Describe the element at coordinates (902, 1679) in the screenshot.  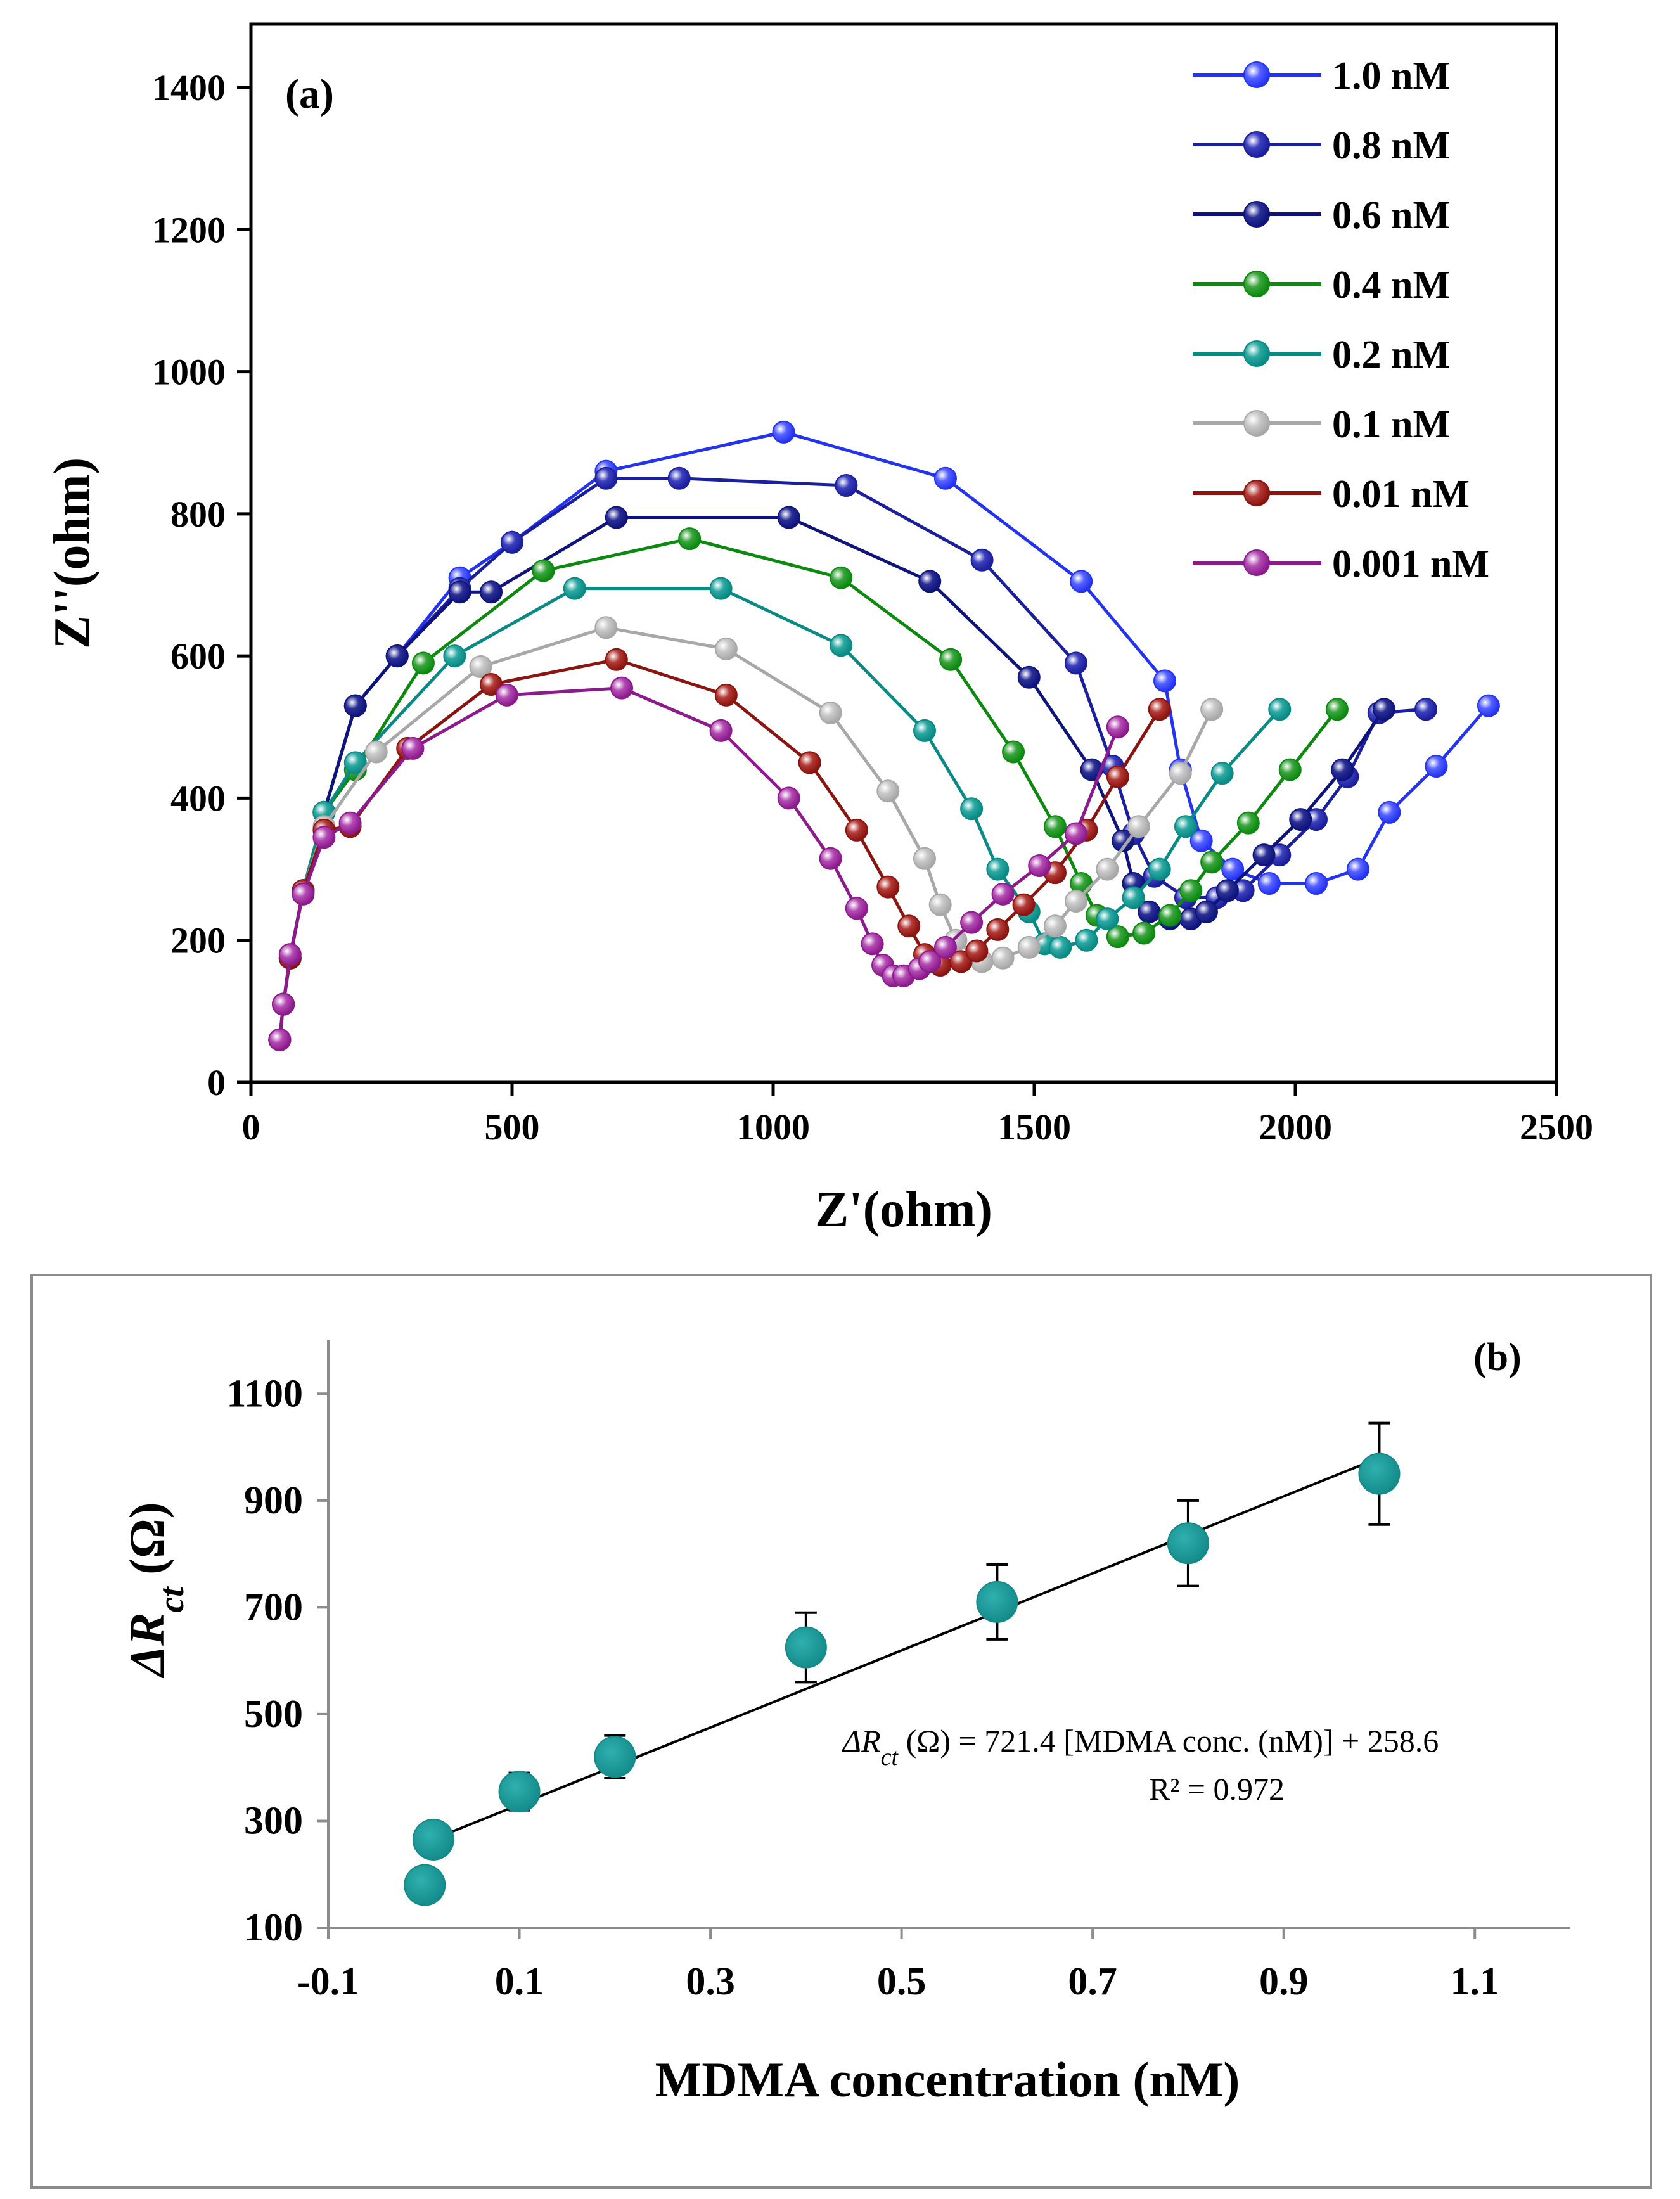
I see `panel-b-points` at that location.